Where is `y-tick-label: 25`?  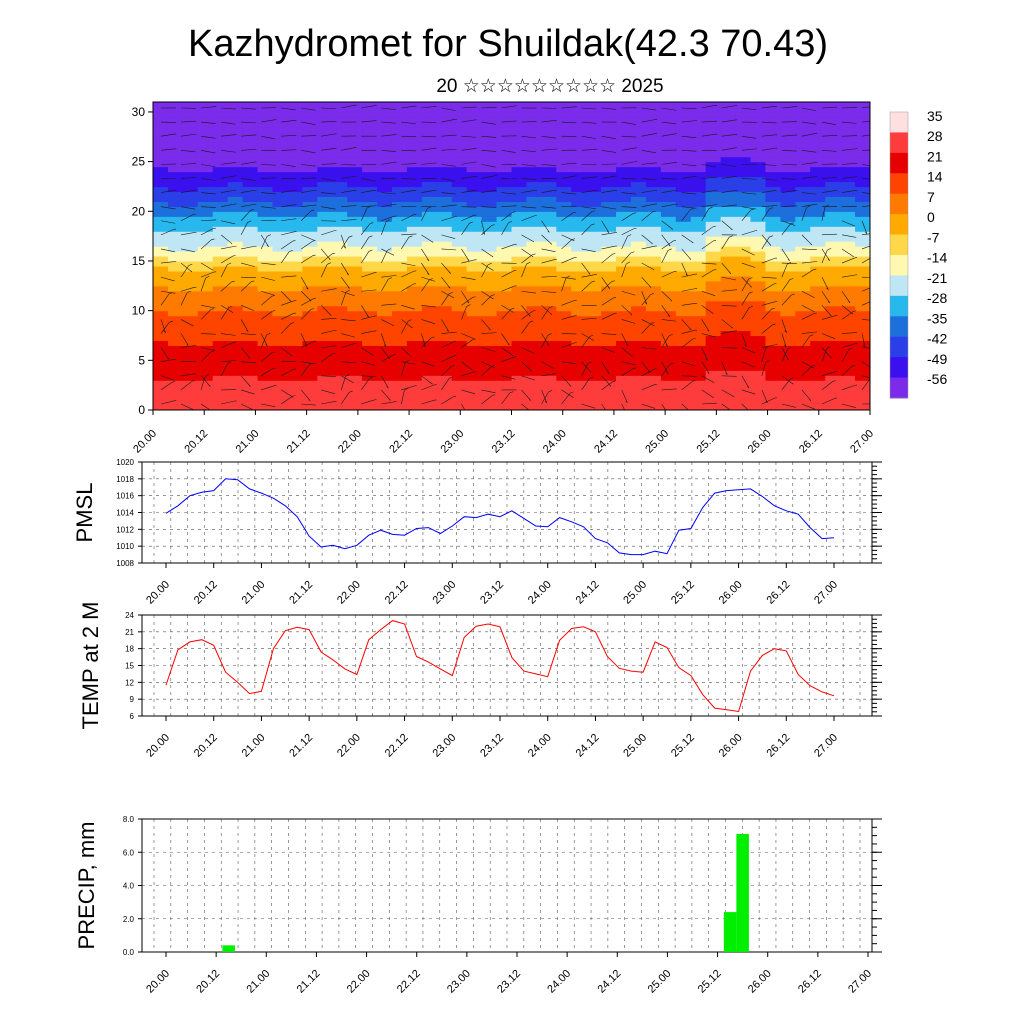 y-tick-label: 25 is located at coordinates (139, 162).